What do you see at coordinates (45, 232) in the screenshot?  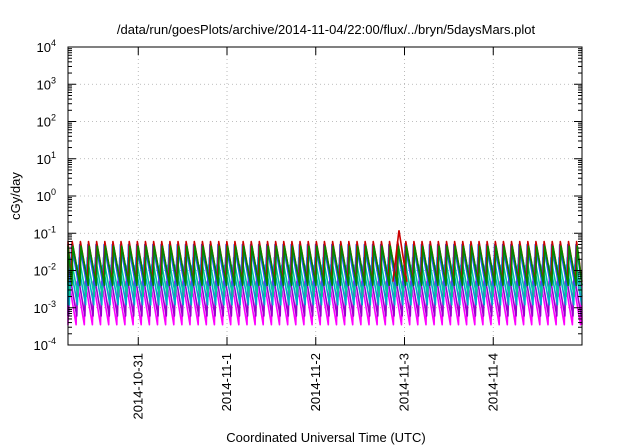 I see `y-tick-label: 10⁻¹` at bounding box center [45, 232].